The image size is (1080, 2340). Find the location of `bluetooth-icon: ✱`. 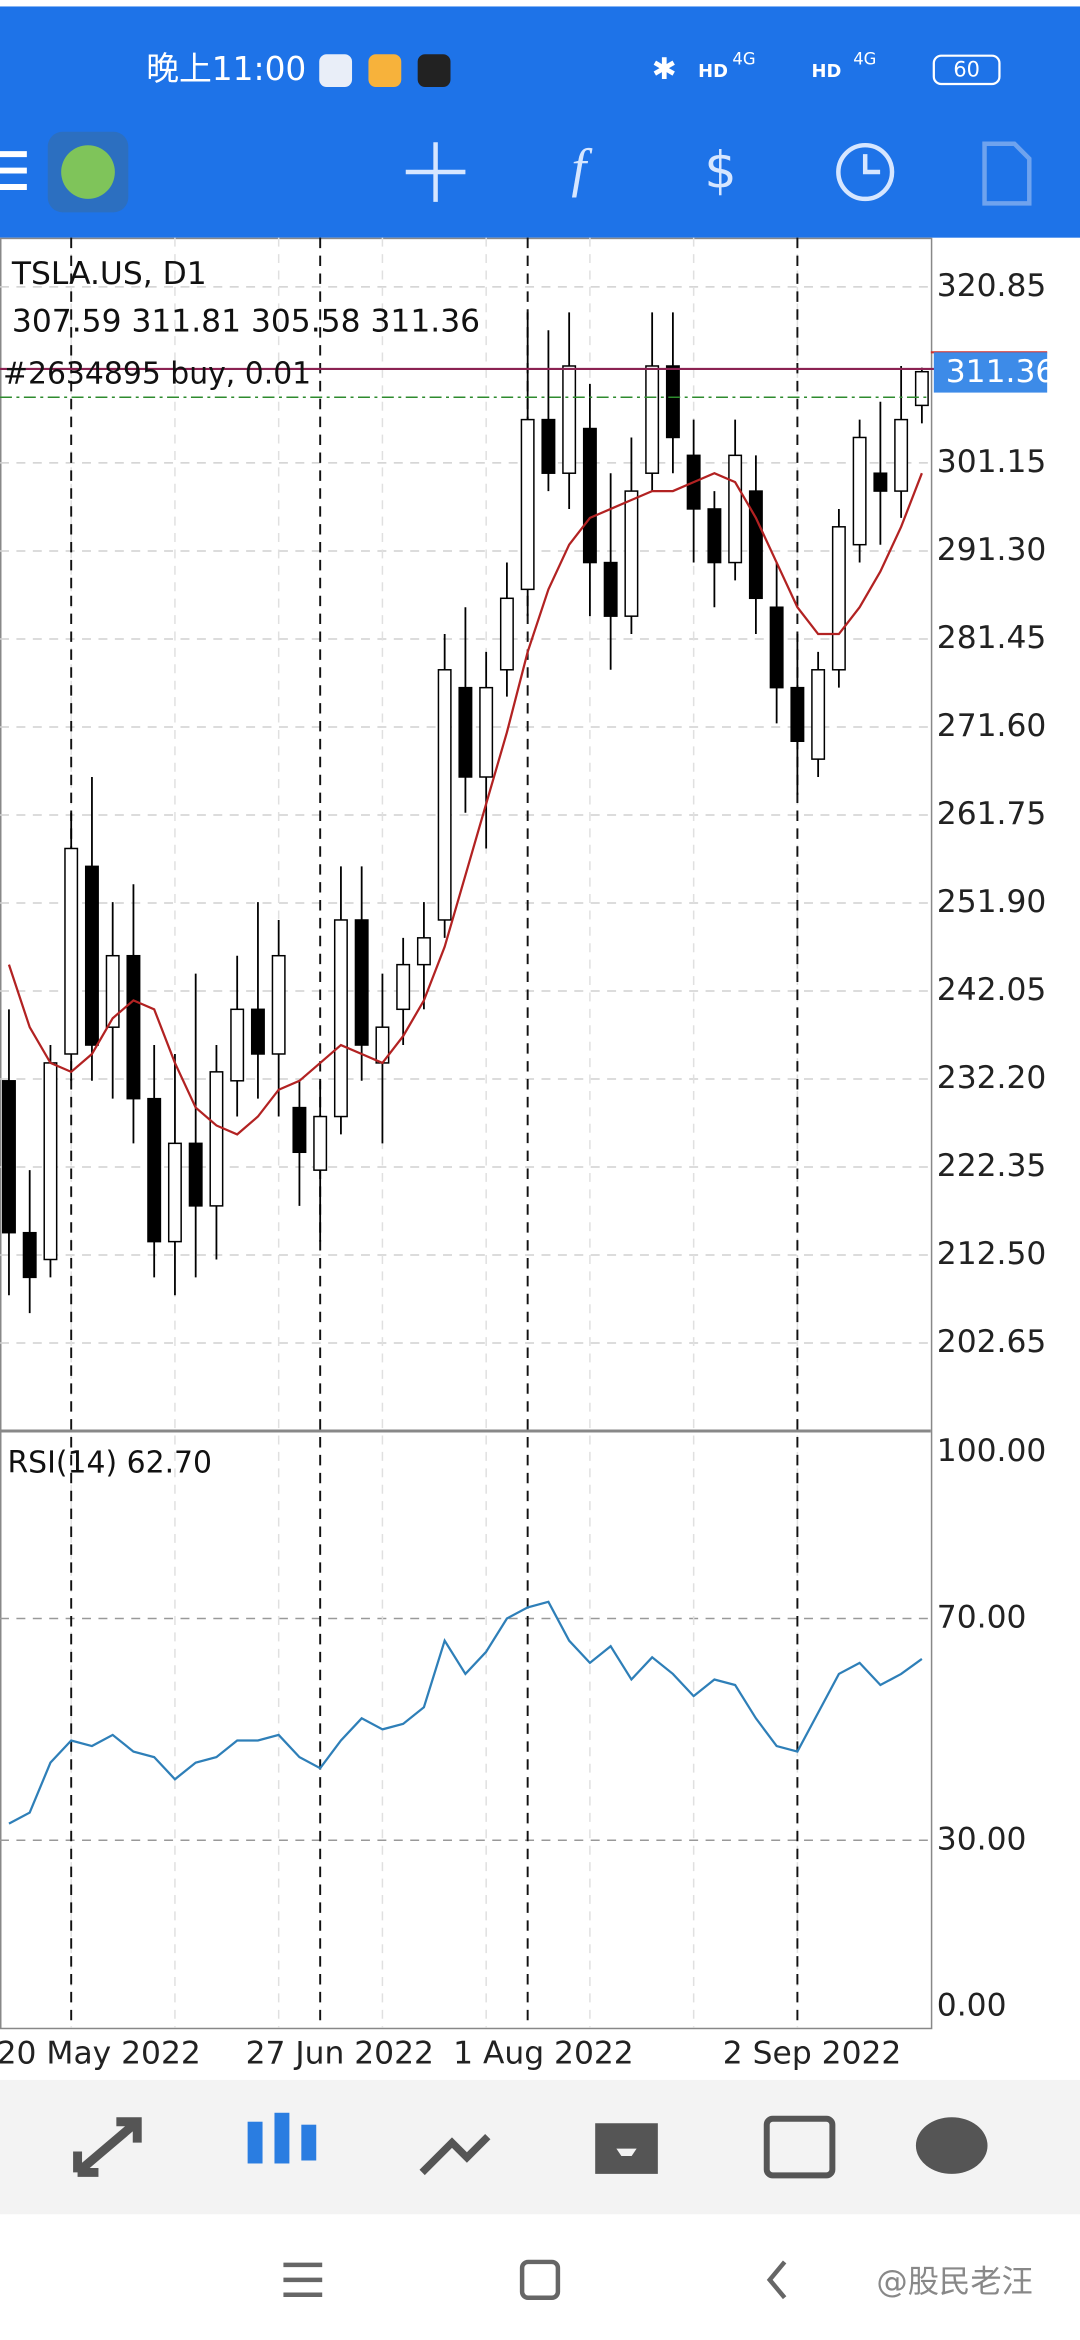

bluetooth-icon: ✱ is located at coordinates (664, 69).